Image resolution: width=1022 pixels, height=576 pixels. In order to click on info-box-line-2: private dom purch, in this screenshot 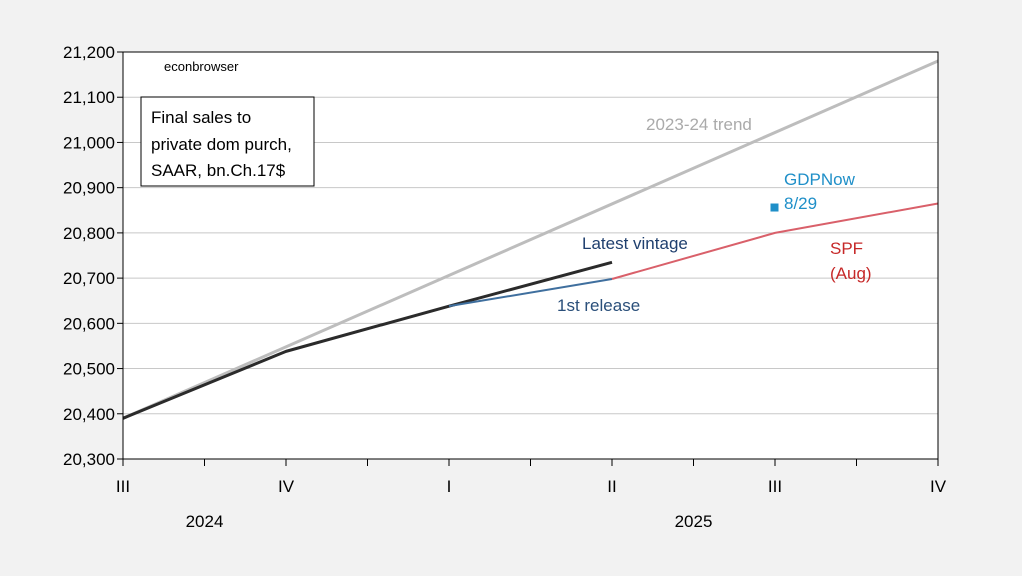, I will do `click(221, 144)`.